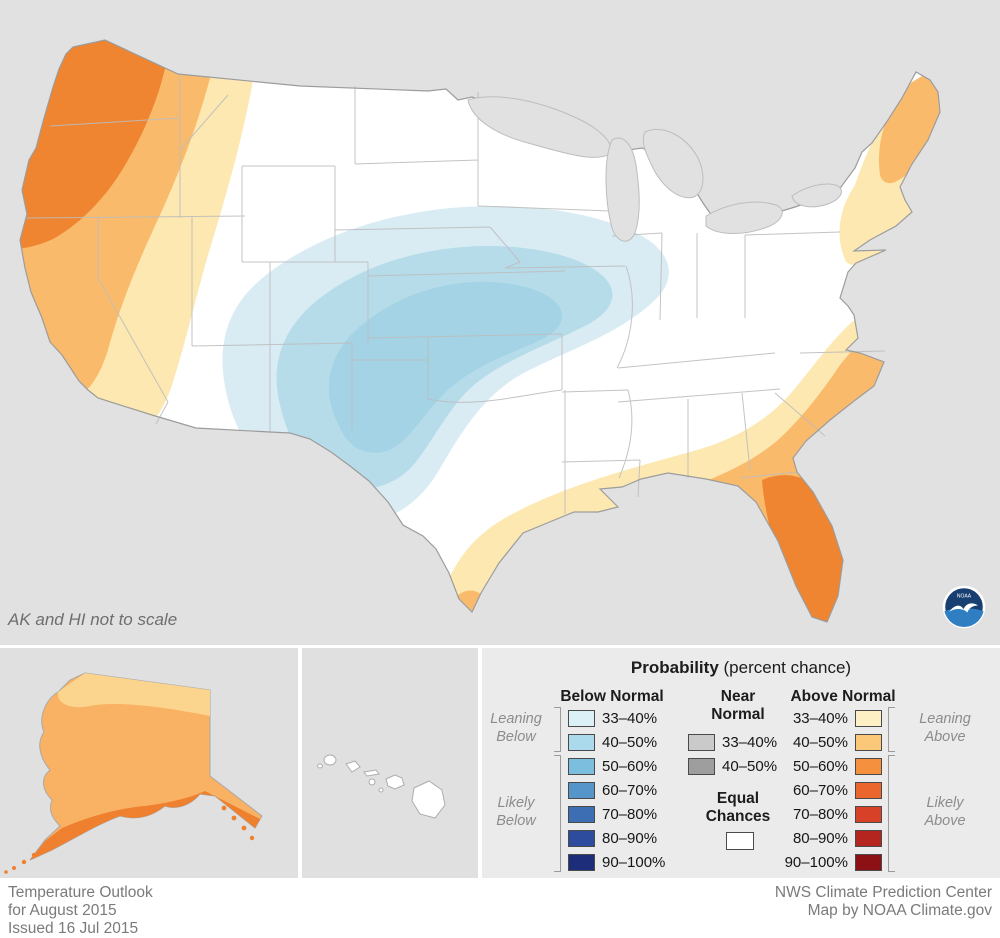  Describe the element at coordinates (883, 892) in the screenshot. I see `footer-source-line: NWS Climate Prediction Center` at that location.